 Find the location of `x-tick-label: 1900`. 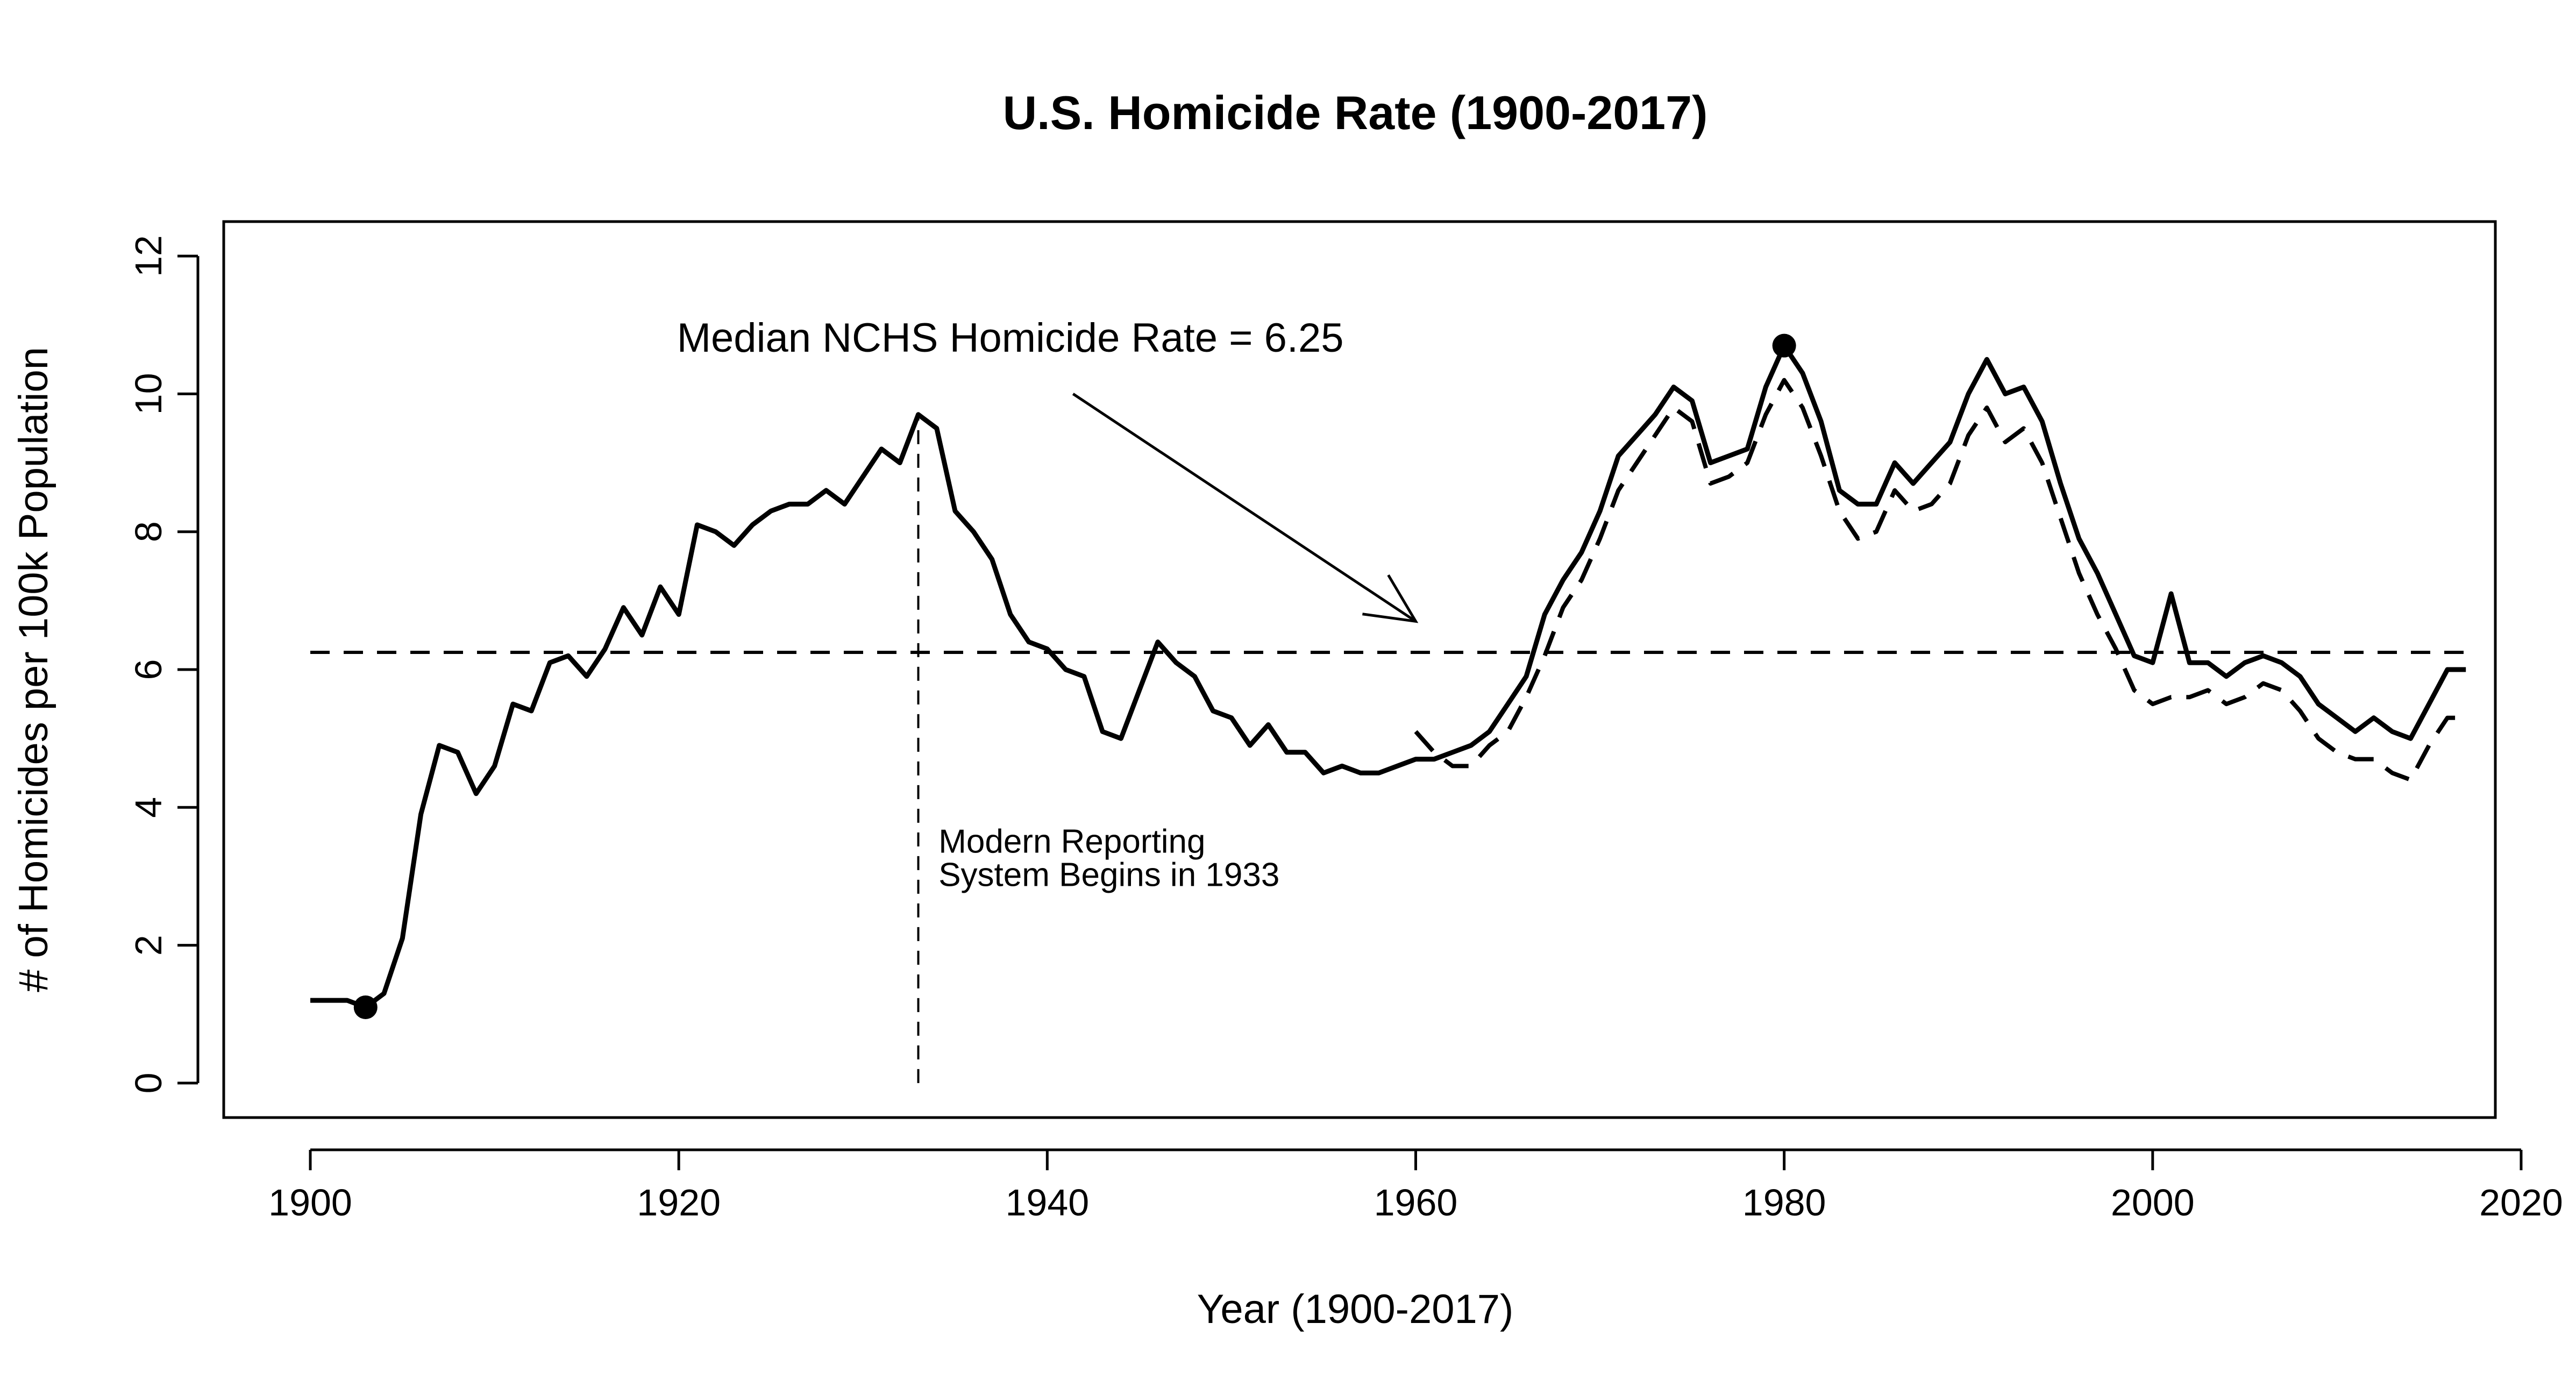

x-tick-label: 1900 is located at coordinates (310, 1202).